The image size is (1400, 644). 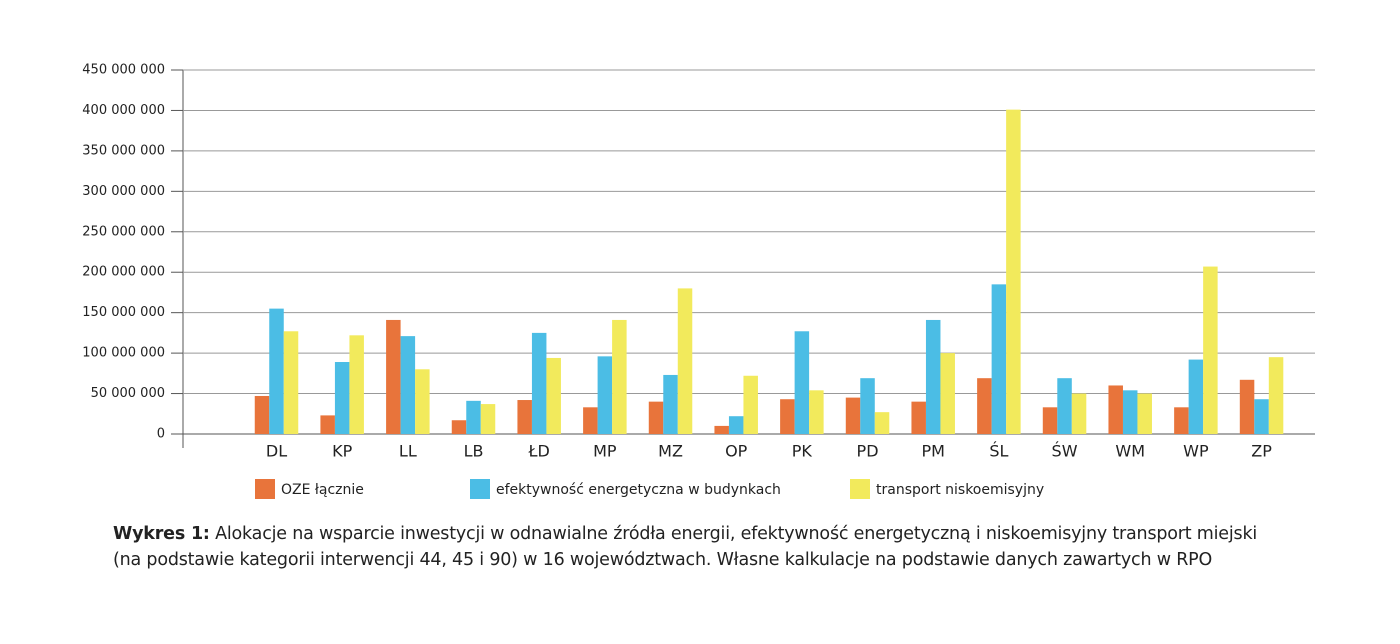 What do you see at coordinates (1065, 451) in the screenshot?
I see `x-tick-label: ŚW` at bounding box center [1065, 451].